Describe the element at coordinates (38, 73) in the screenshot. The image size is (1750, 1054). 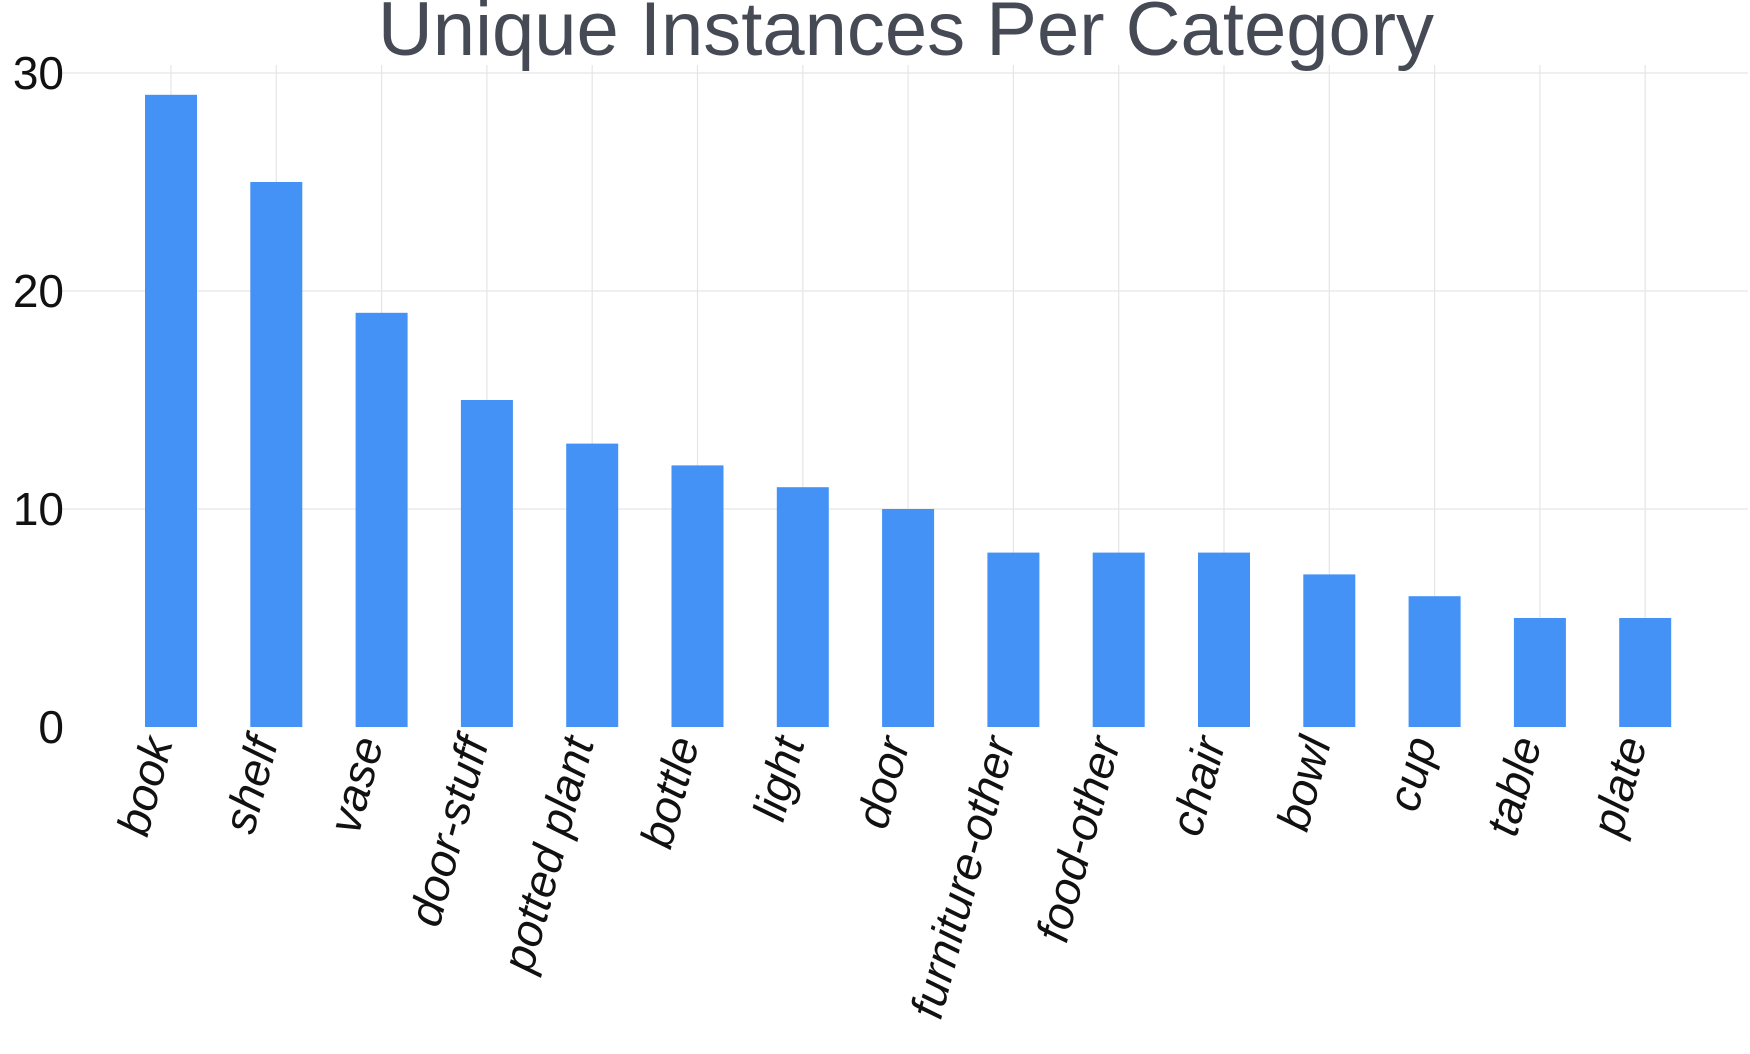
I see `y-tick-label: 30` at that location.